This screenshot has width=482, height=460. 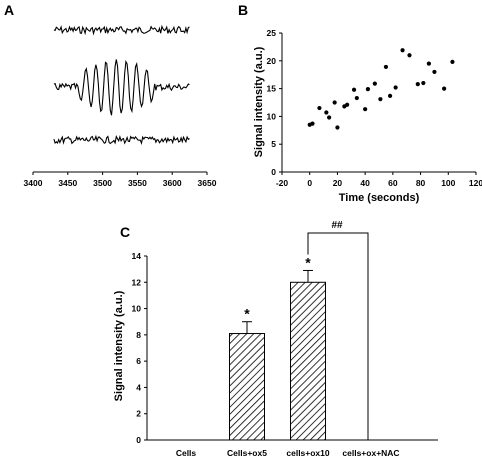 I want to click on panel-c-y-tick-label: 0, so click(x=138, y=440).